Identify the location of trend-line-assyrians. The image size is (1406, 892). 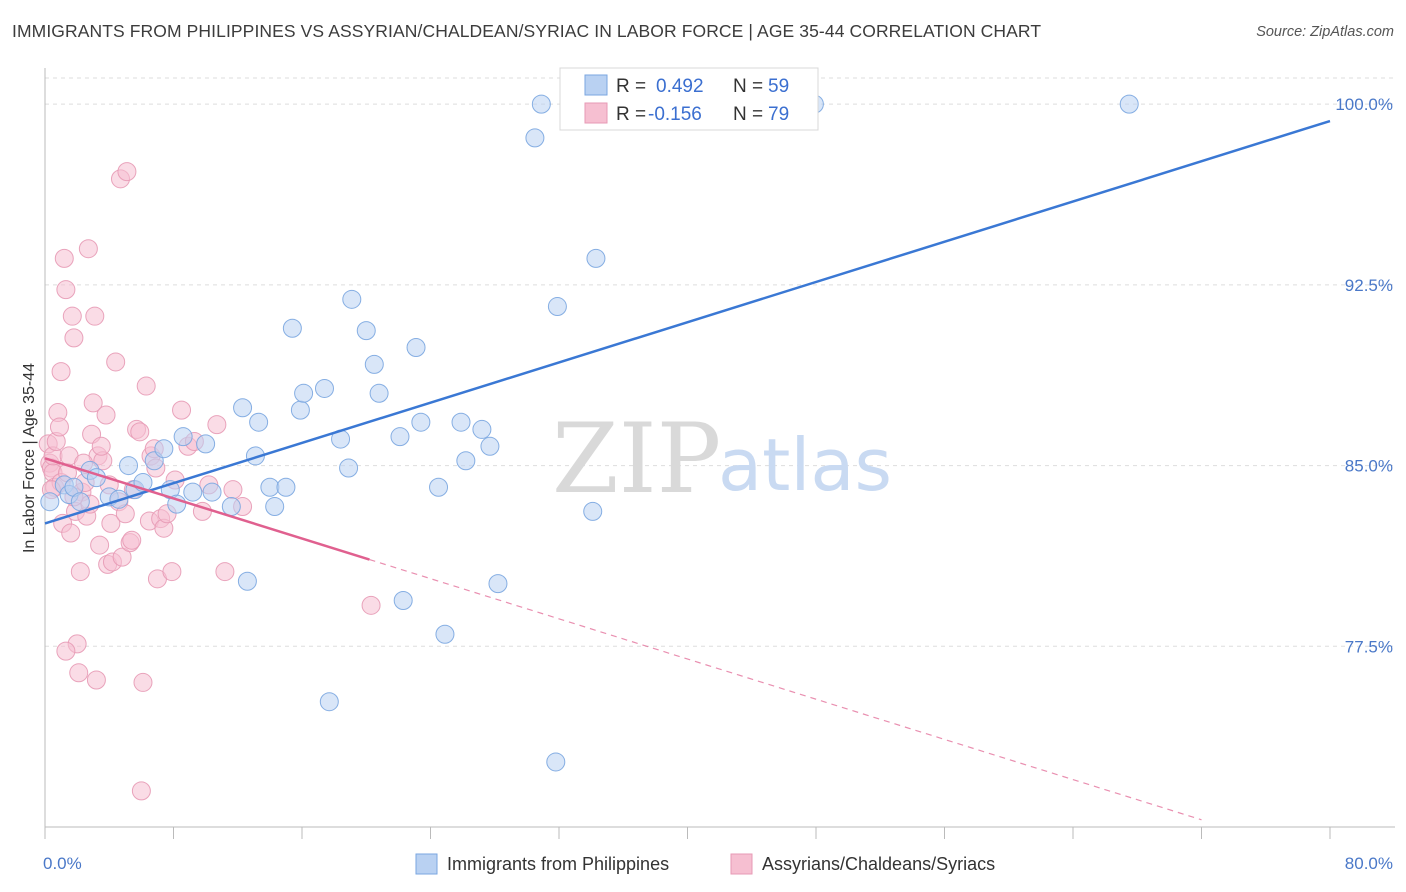
(207, 509).